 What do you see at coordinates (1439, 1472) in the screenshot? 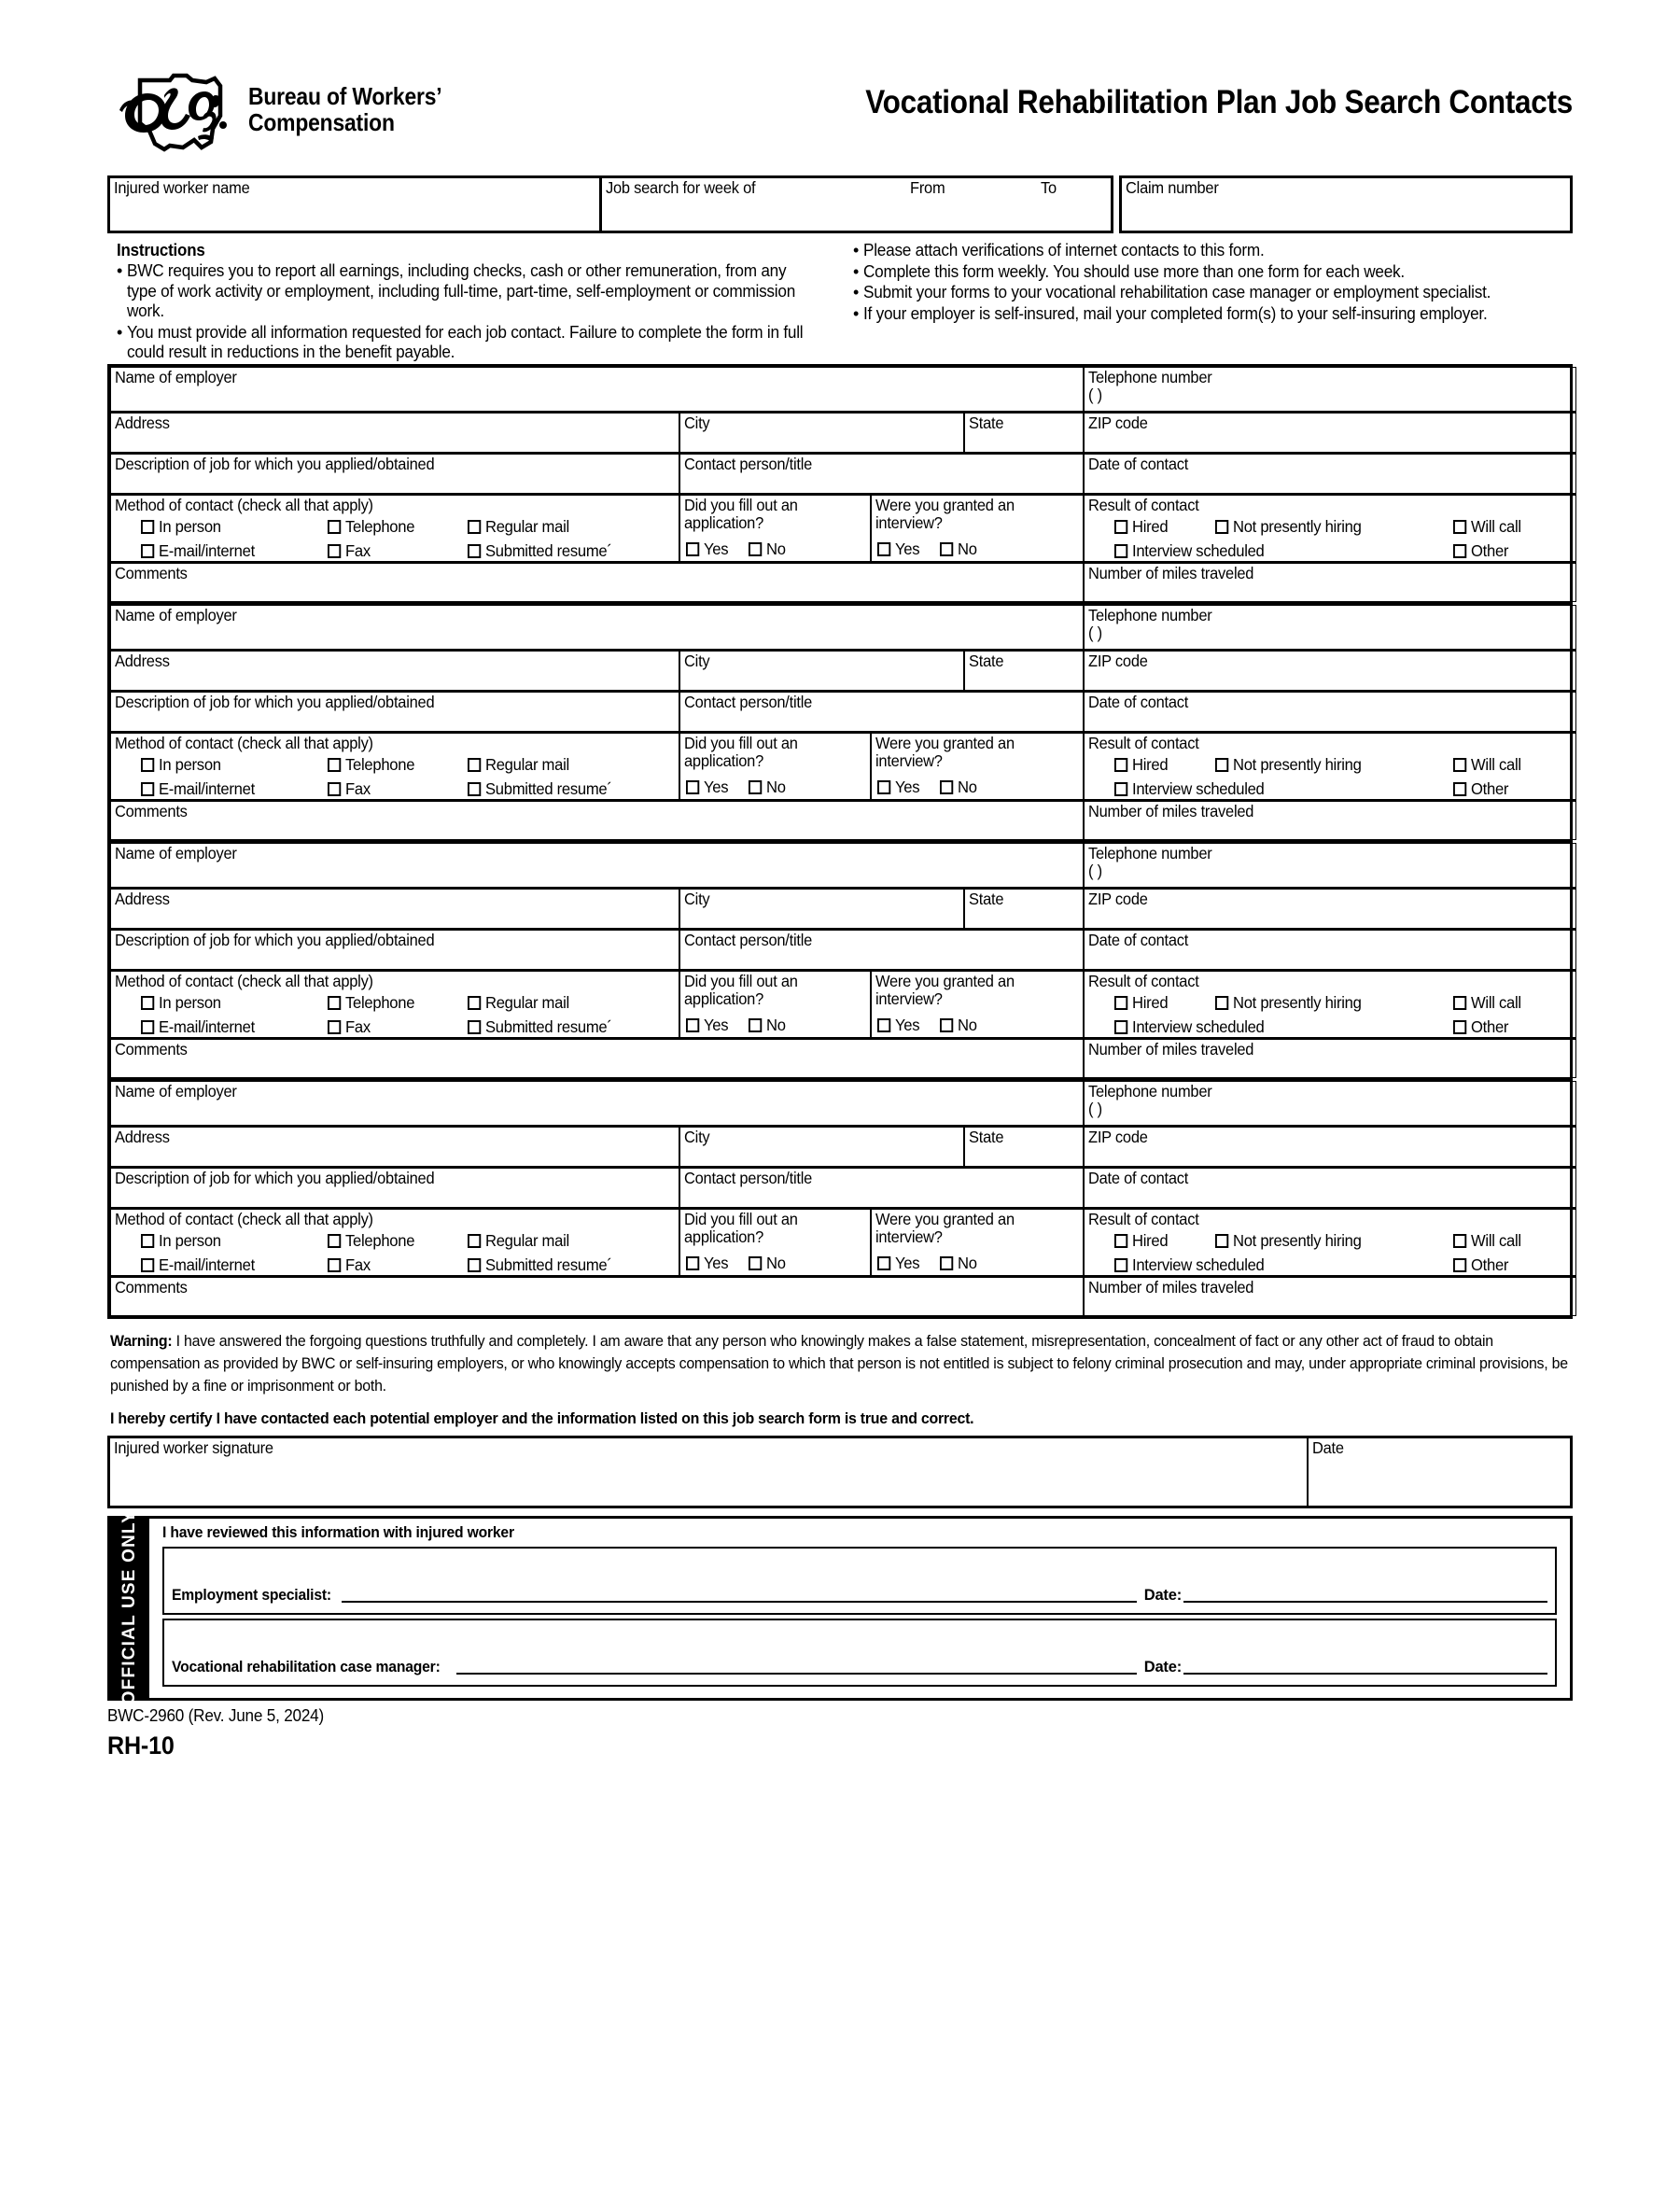
I see `signature-date-field: Date` at bounding box center [1439, 1472].